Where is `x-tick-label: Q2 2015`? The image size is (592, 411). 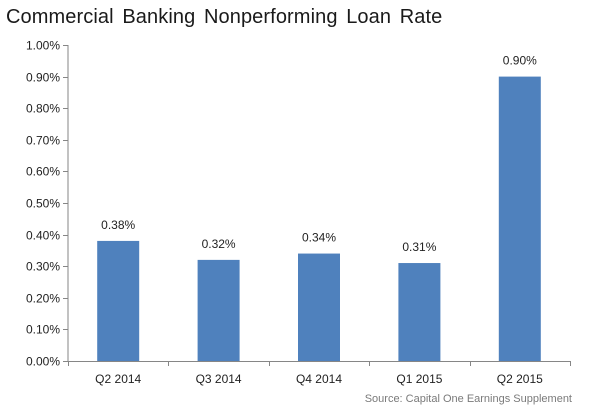 x-tick-label: Q2 2015 is located at coordinates (520, 379).